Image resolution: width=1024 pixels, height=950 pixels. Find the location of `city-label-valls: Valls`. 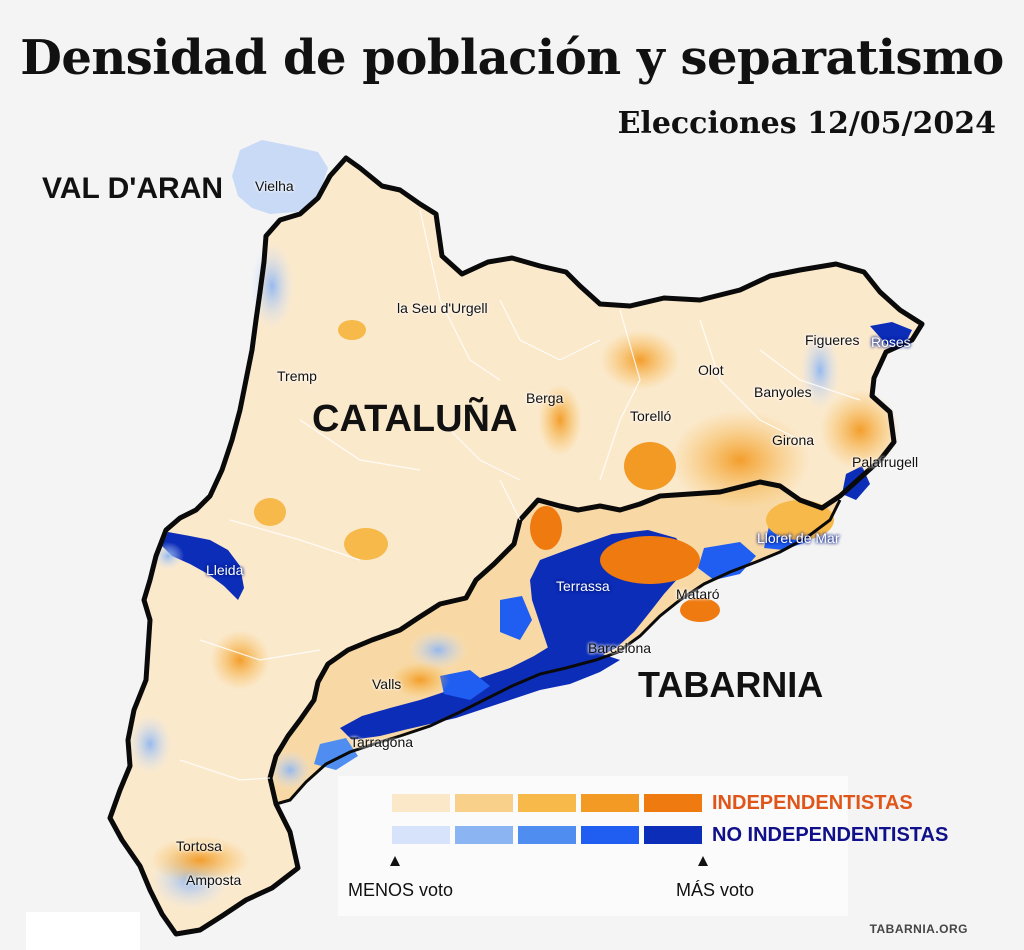

city-label-valls: Valls is located at coordinates (387, 684).